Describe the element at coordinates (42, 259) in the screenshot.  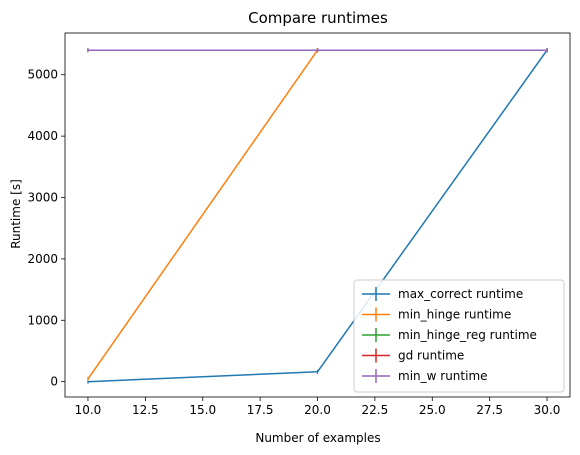
I see `y-tick-label: 2000` at that location.